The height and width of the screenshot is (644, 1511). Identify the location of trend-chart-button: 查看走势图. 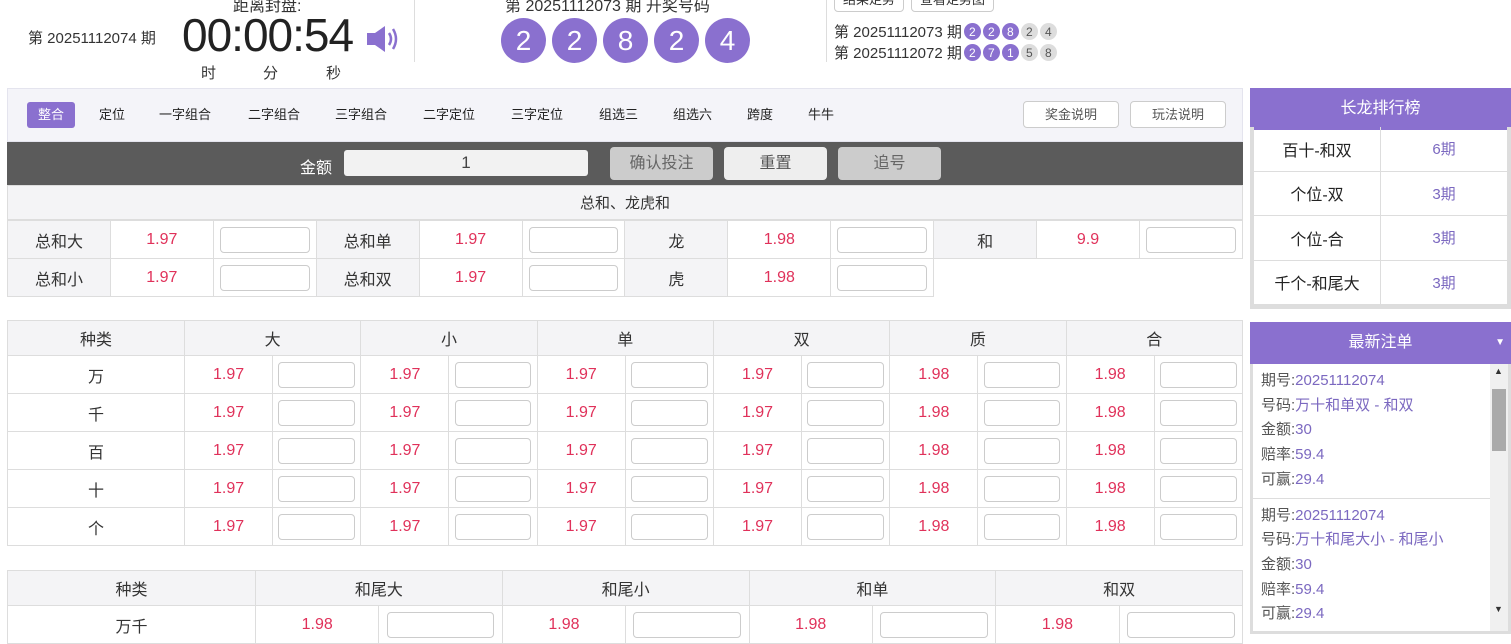
(953, 6).